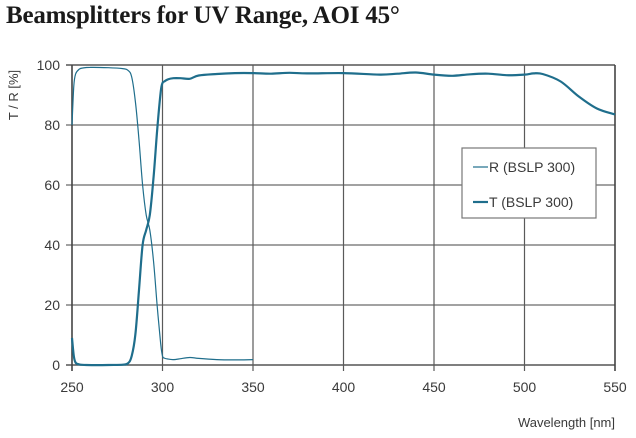 The width and height of the screenshot is (636, 438). I want to click on x-tick-label: 500, so click(525, 387).